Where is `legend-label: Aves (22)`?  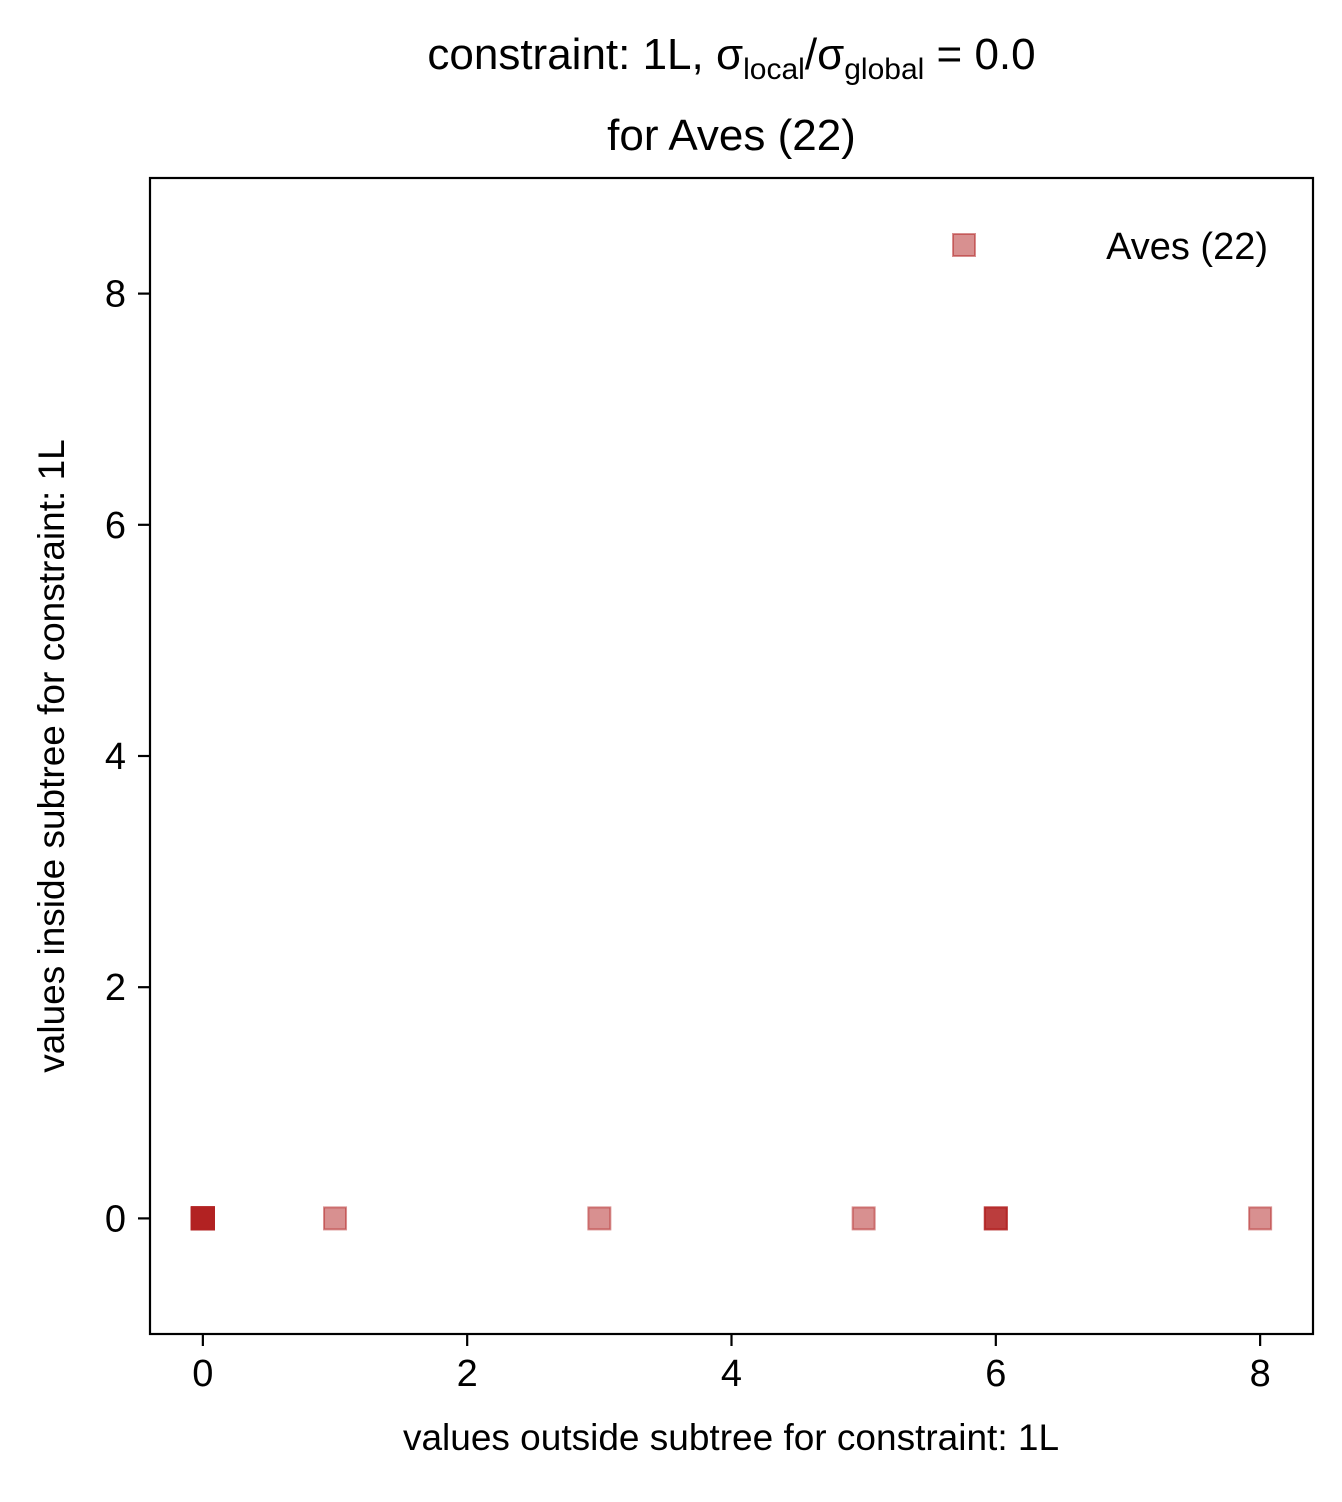
legend-label: Aves (22) is located at coordinates (1187, 247).